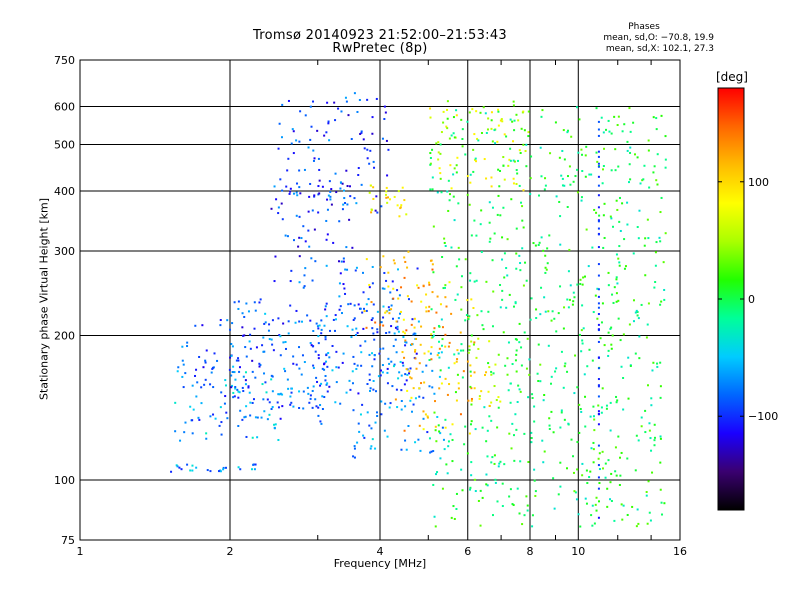 The width and height of the screenshot is (800, 600). What do you see at coordinates (731, 299) in the screenshot?
I see `colorbar-gradient` at bounding box center [731, 299].